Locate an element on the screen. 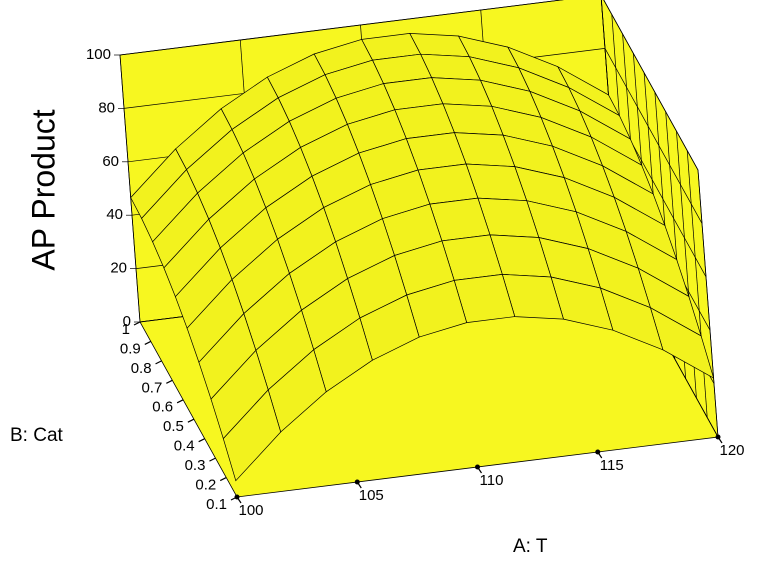 This screenshot has height=582, width=764. z-tick-label: 20 is located at coordinates (118, 268).